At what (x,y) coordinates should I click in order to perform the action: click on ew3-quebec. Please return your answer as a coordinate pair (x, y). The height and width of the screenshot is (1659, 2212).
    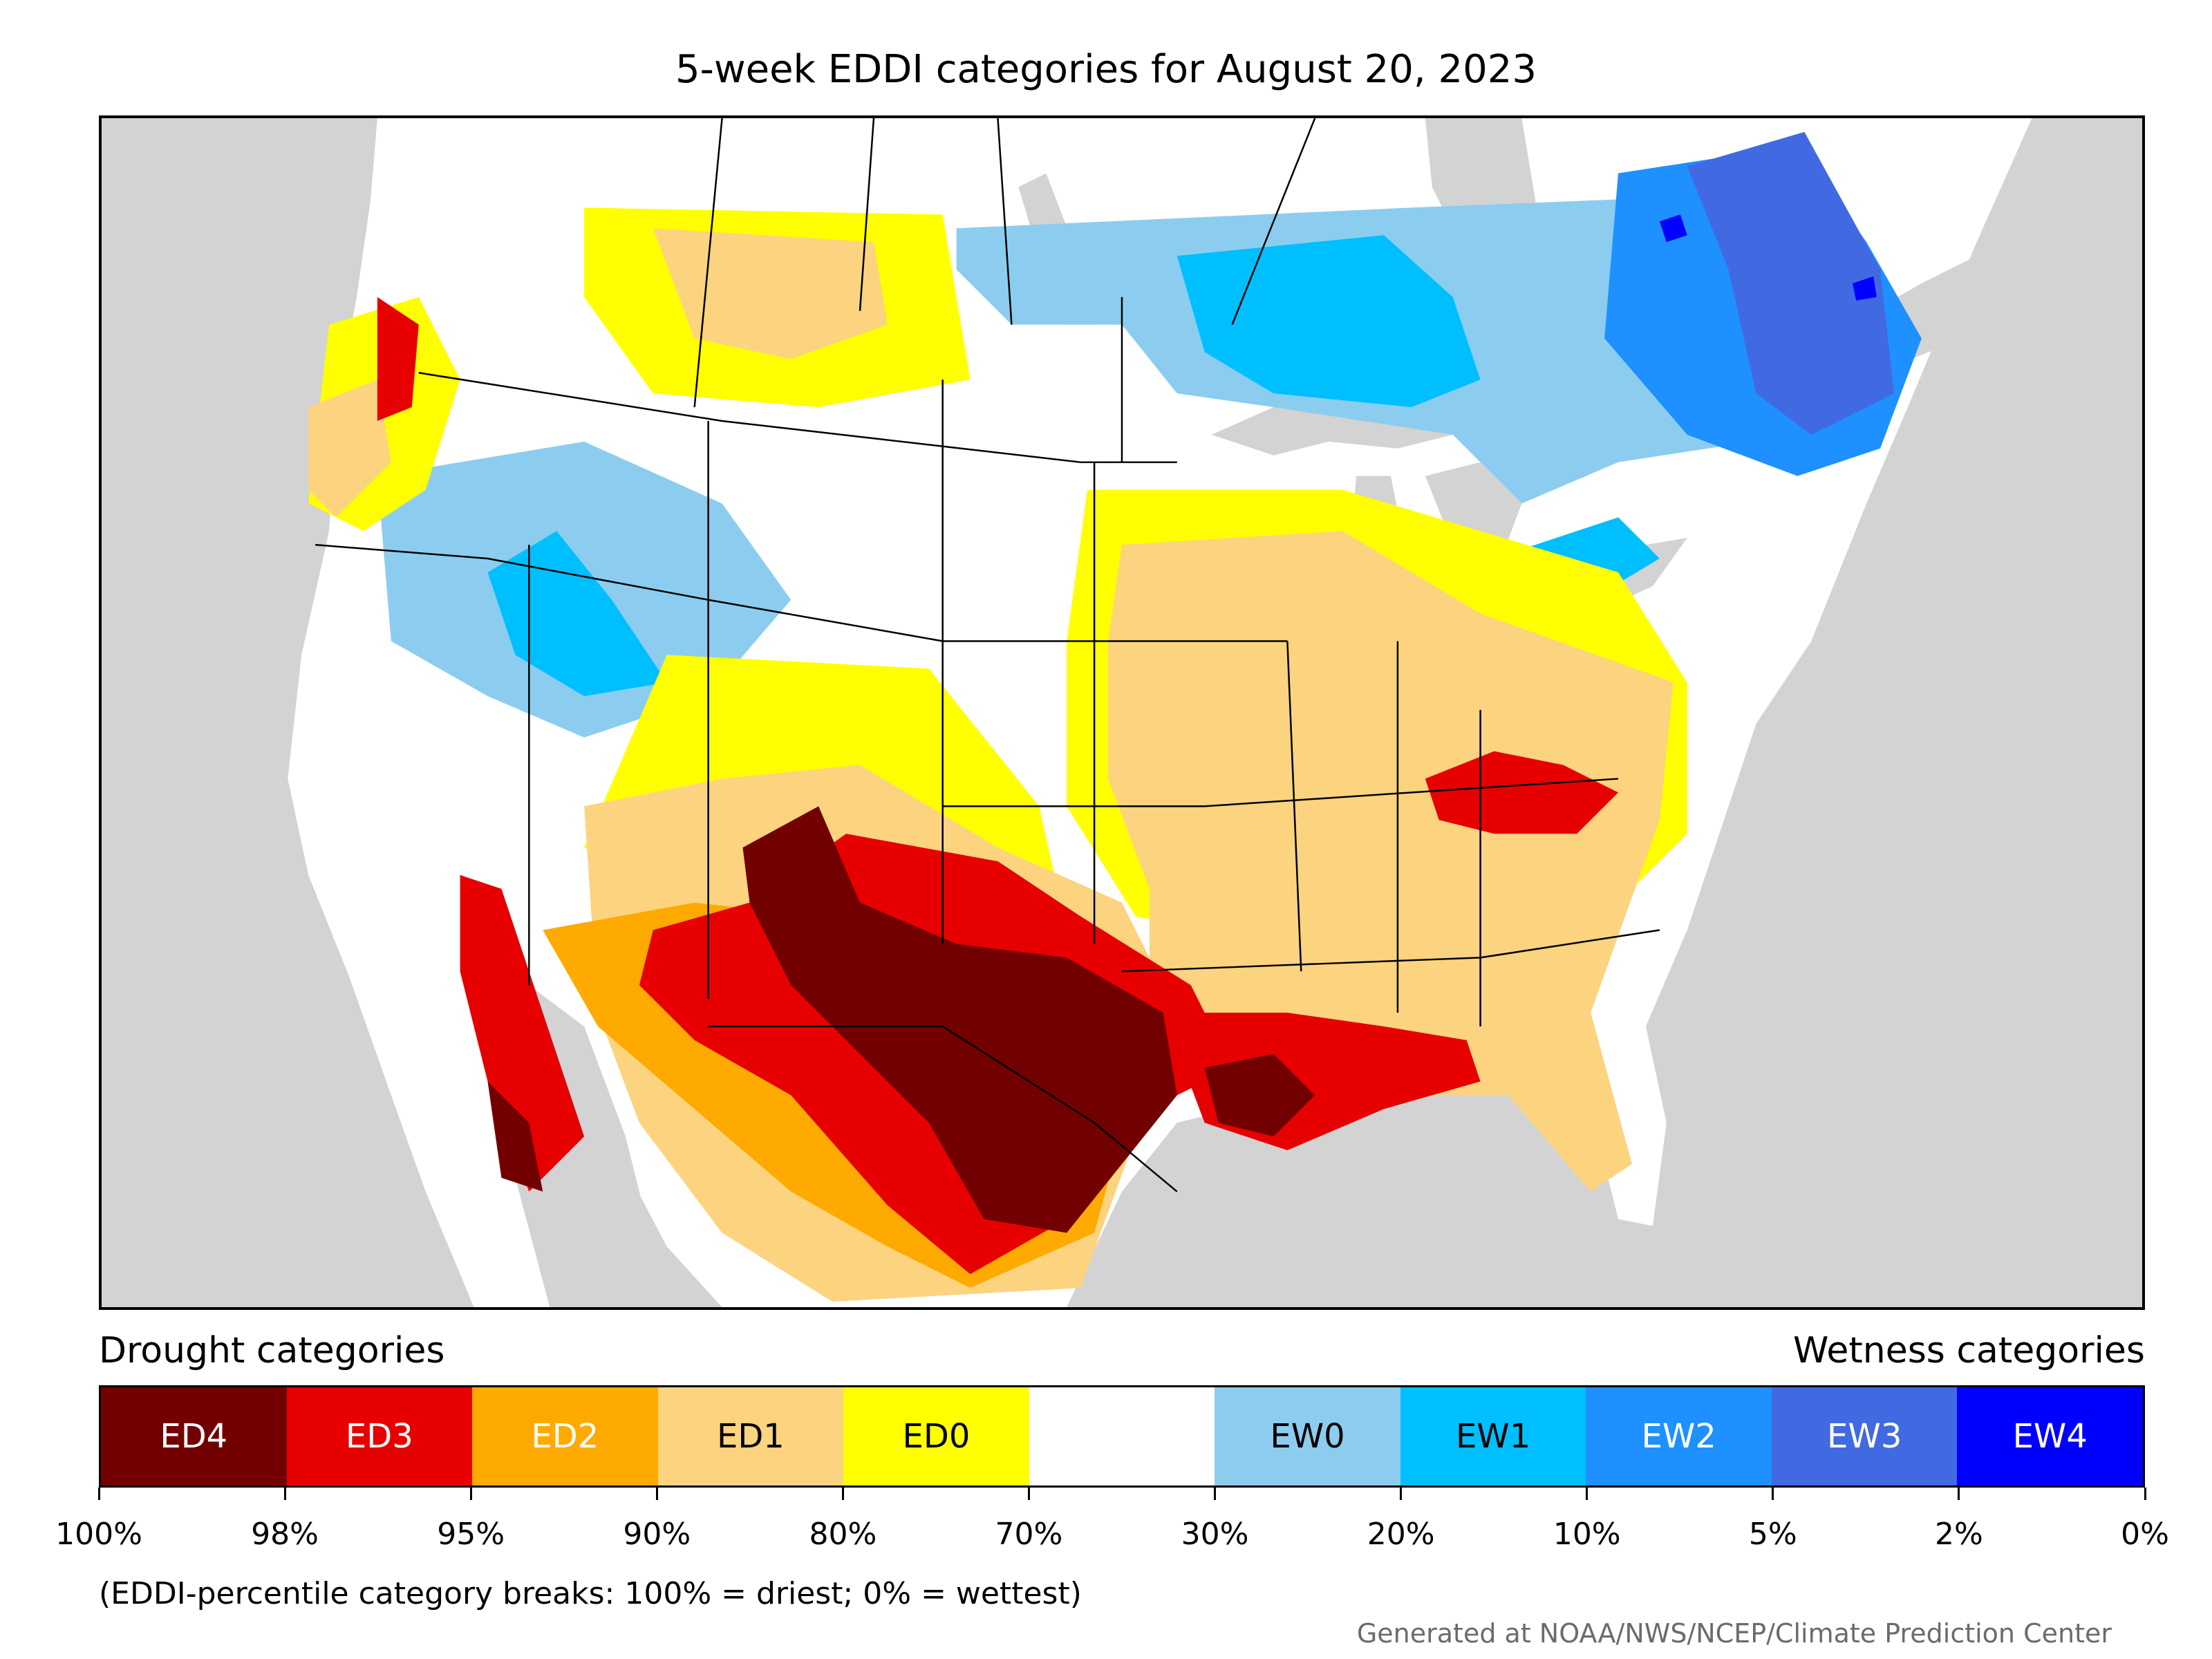
    Looking at the image, I should click on (1790, 283).